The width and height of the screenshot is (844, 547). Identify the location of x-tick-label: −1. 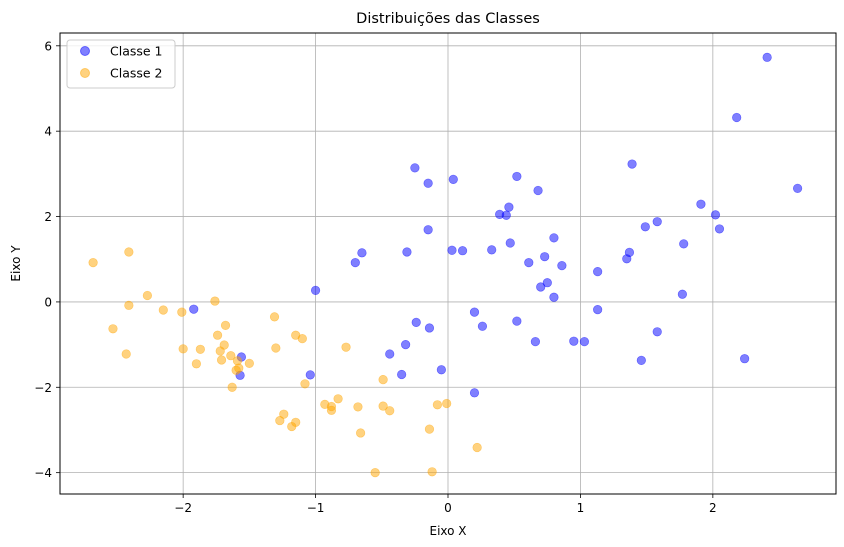
(316, 508).